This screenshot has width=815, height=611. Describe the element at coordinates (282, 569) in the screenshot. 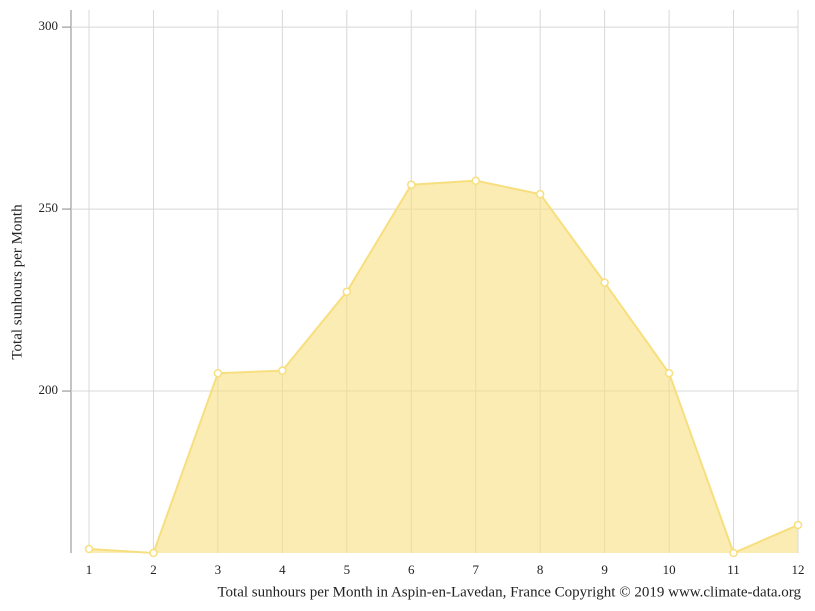

I see `x-tick-label: 4` at that location.